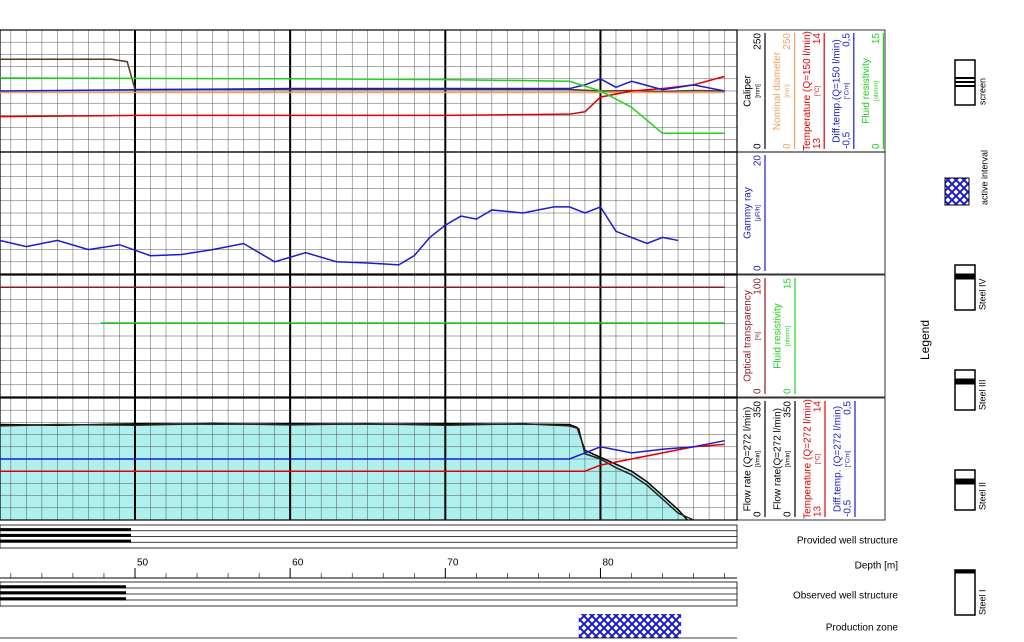  What do you see at coordinates (982, 602) in the screenshot?
I see `legend-label: Steel I` at bounding box center [982, 602].